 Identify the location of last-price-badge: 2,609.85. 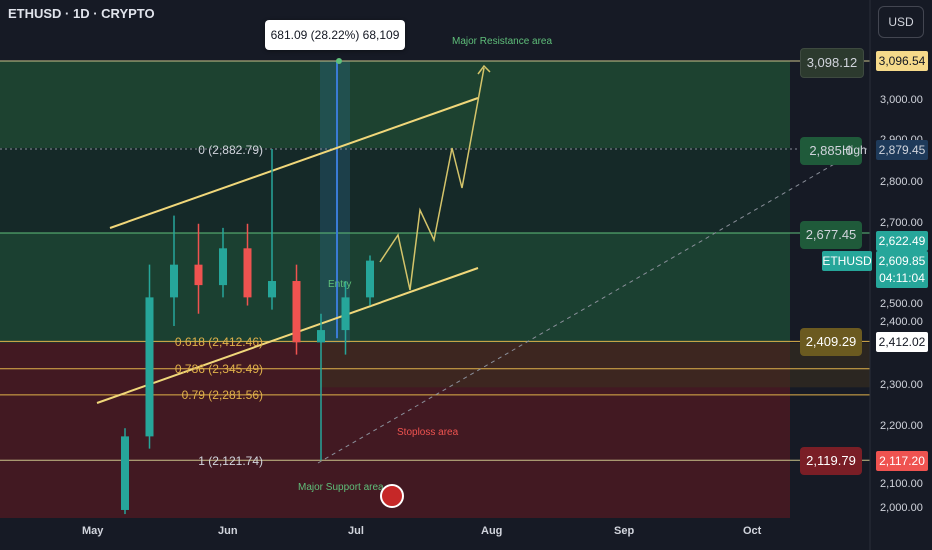
(902, 261).